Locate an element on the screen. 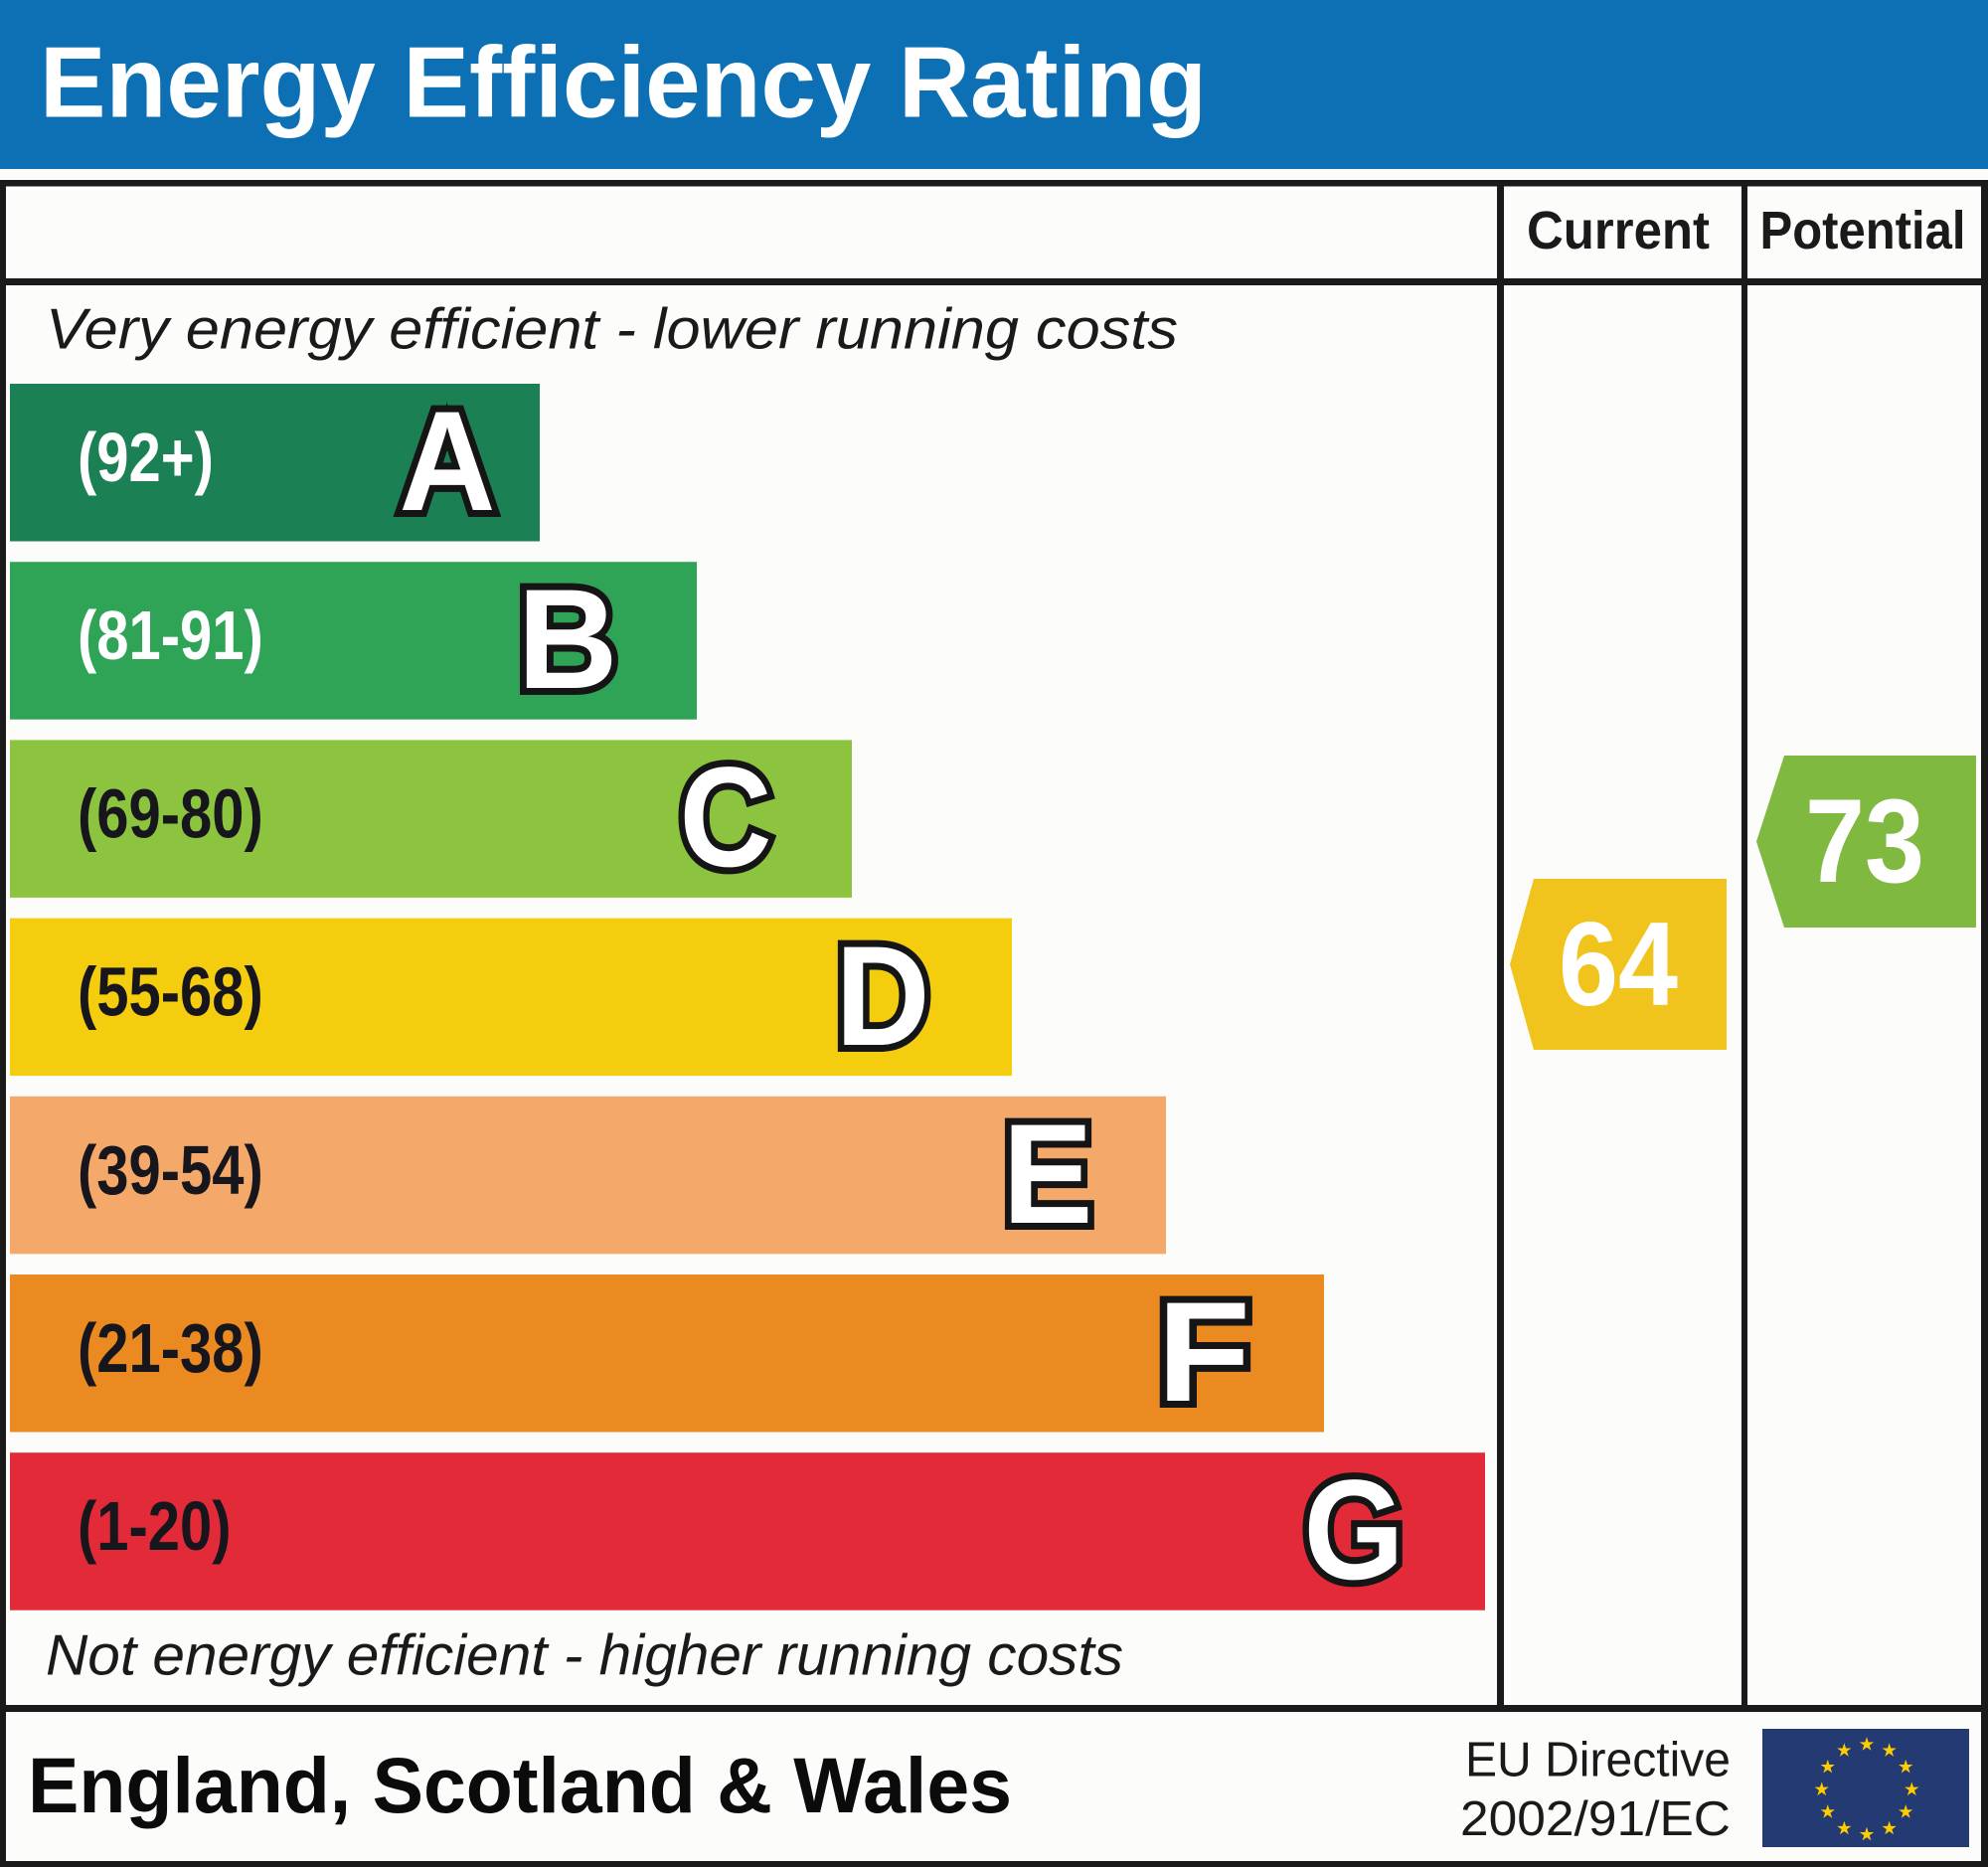 This screenshot has width=1988, height=1867. svg-text: (92+) is located at coordinates (146, 457).